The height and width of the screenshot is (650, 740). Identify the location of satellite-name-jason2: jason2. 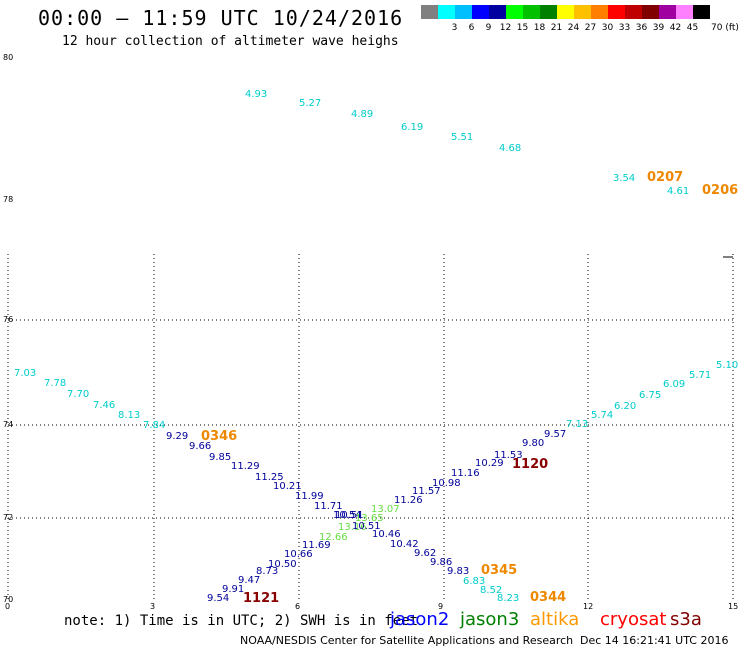
(420, 619).